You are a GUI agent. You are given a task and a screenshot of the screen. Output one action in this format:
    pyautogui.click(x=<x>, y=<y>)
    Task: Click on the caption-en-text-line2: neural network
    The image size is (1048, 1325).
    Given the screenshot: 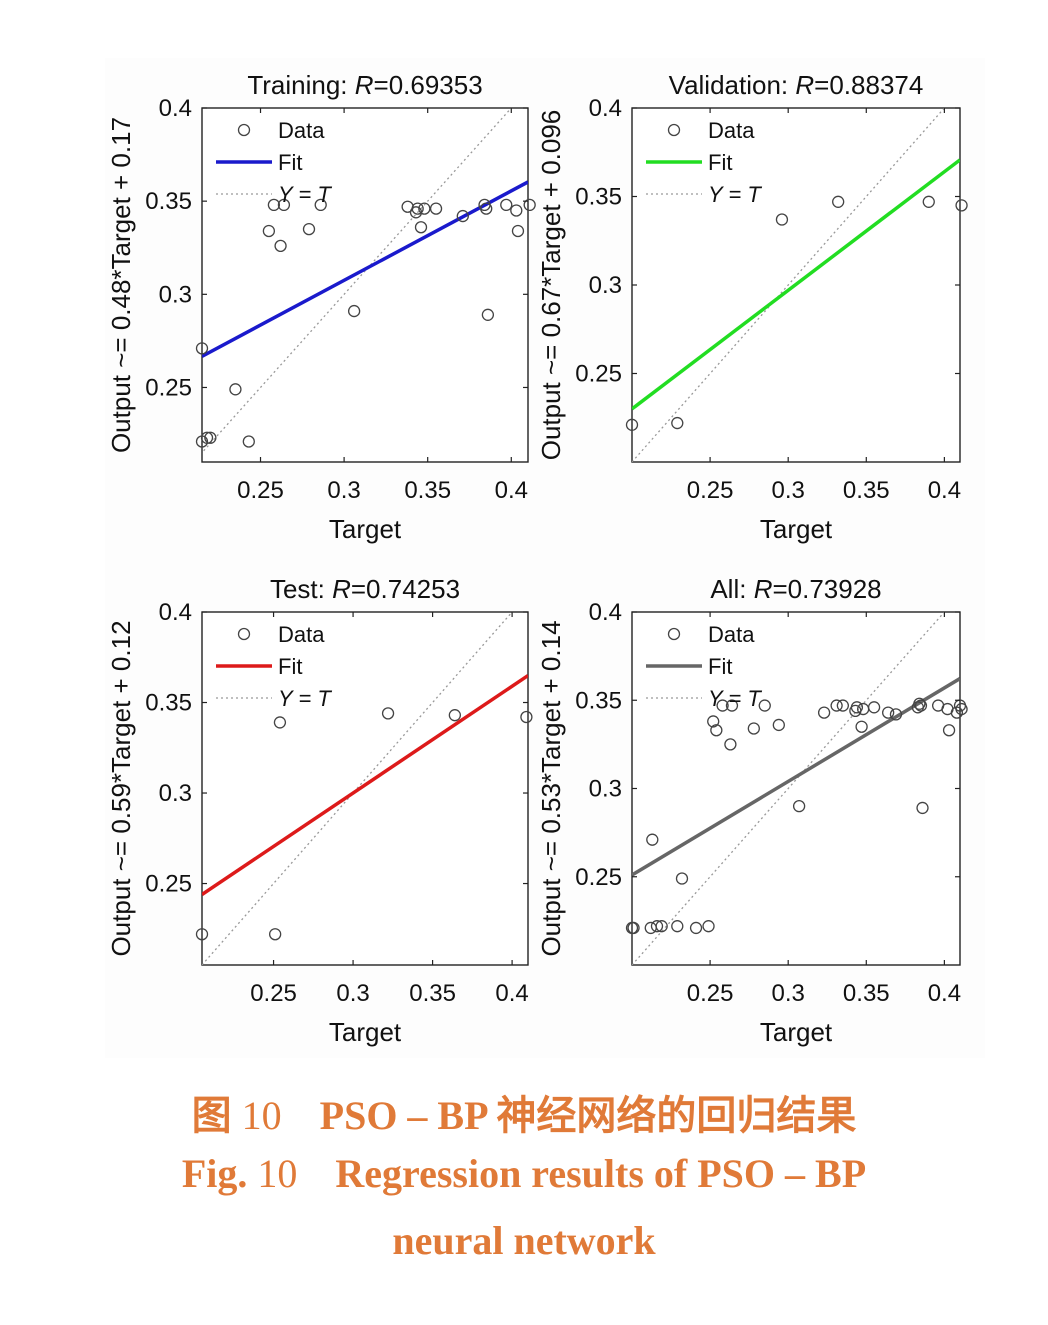 What is the action you would take?
    pyautogui.click(x=524, y=1240)
    